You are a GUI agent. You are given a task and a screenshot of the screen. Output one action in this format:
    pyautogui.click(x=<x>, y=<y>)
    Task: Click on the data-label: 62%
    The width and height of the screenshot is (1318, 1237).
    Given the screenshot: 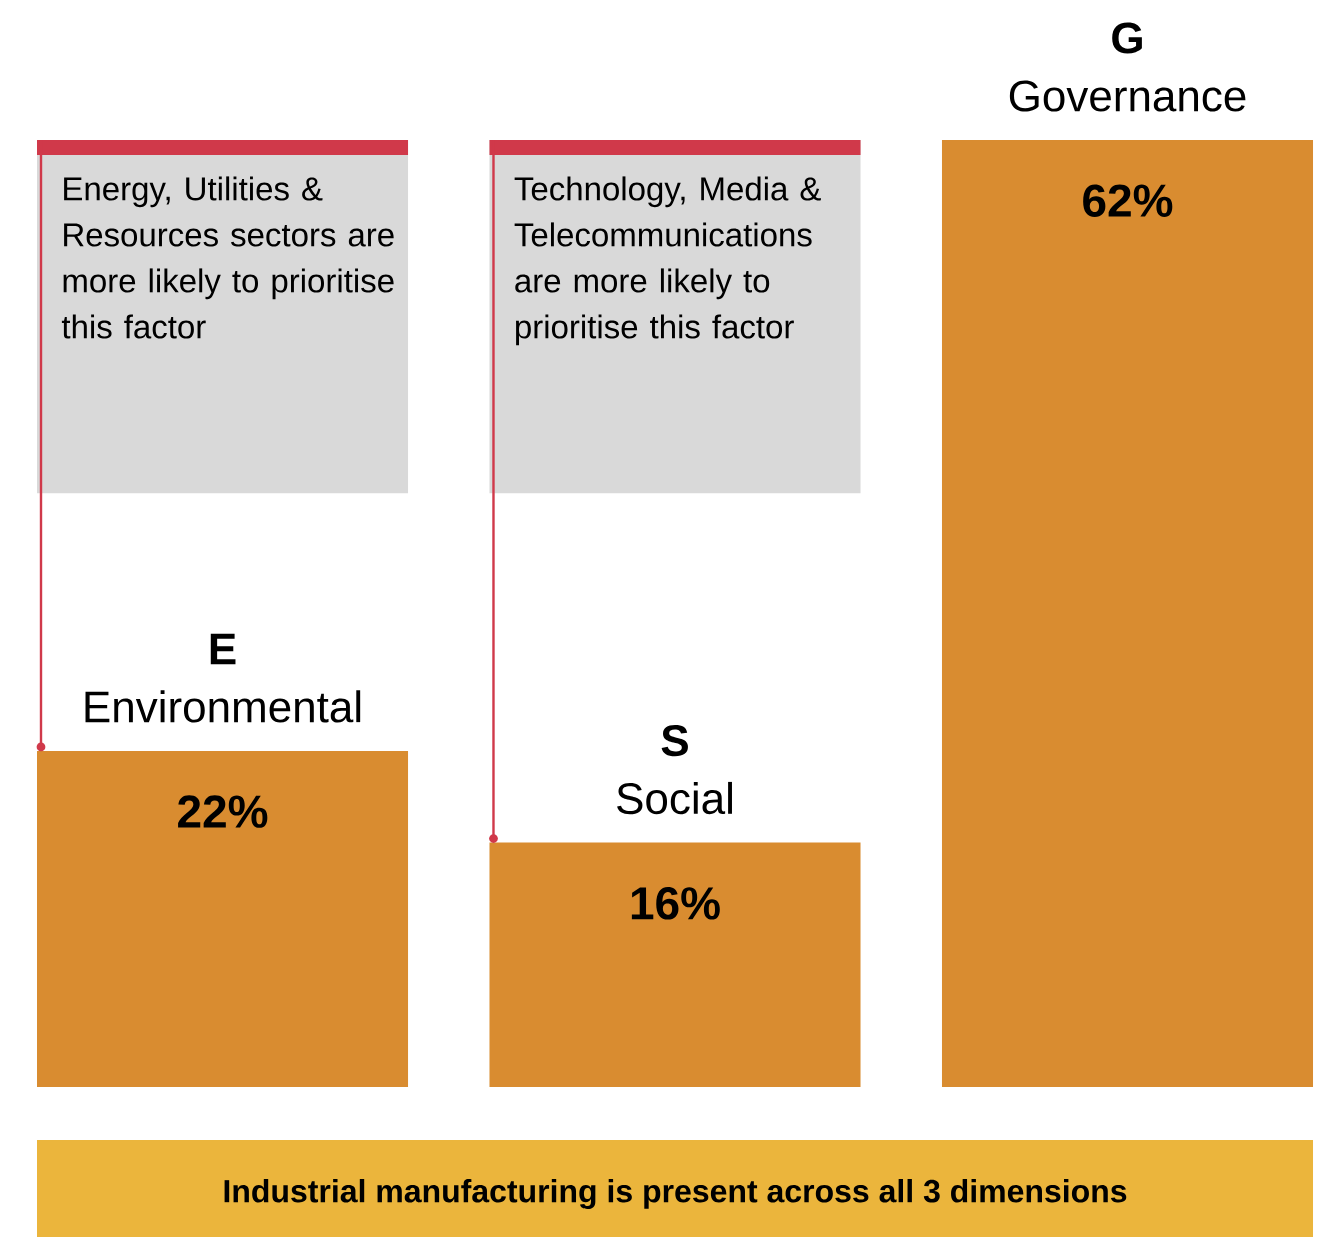 What is the action you would take?
    pyautogui.click(x=1128, y=200)
    